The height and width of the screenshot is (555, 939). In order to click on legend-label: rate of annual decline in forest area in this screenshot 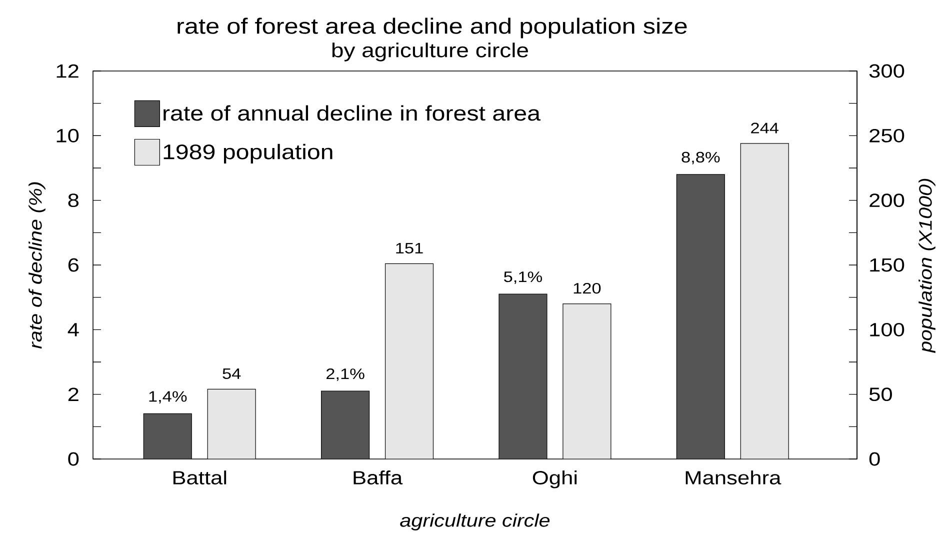, I will do `click(352, 113)`.